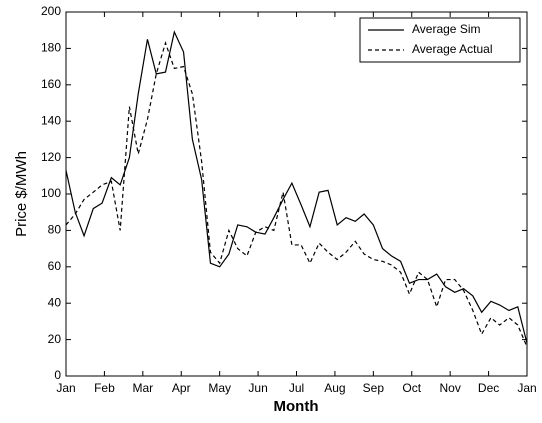  I want to click on y-tick-label: 60, so click(55, 266).